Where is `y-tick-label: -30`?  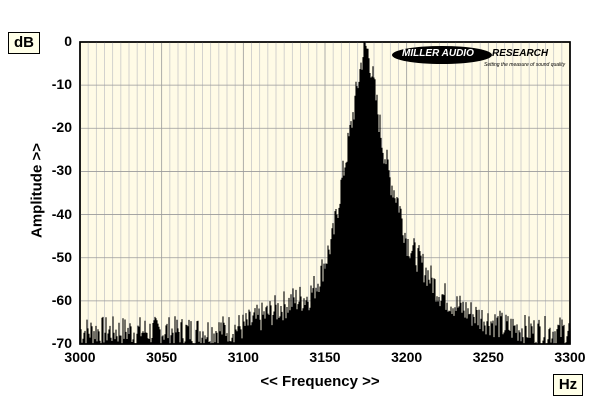
y-tick-label: -30 is located at coordinates (61, 170).